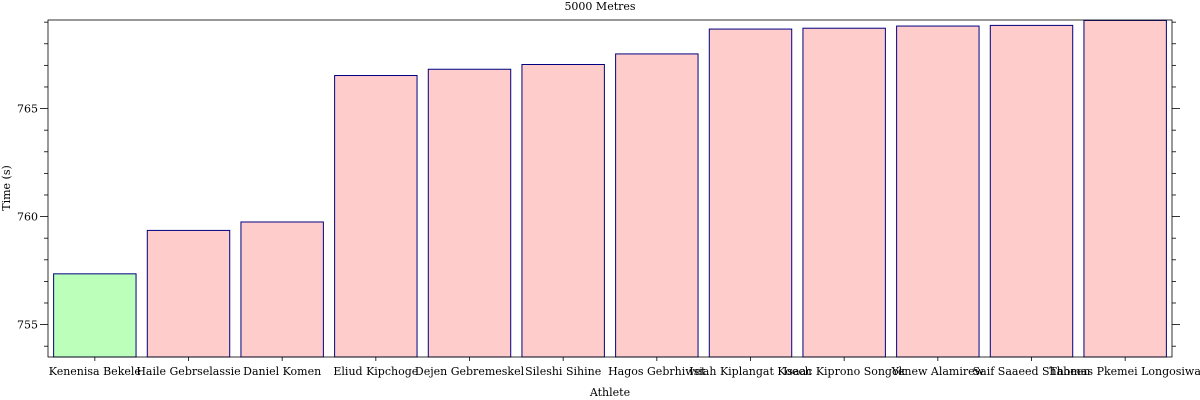 The width and height of the screenshot is (1200, 400). What do you see at coordinates (188, 371) in the screenshot?
I see `x-tick-label: Haile Gebrselassie` at bounding box center [188, 371].